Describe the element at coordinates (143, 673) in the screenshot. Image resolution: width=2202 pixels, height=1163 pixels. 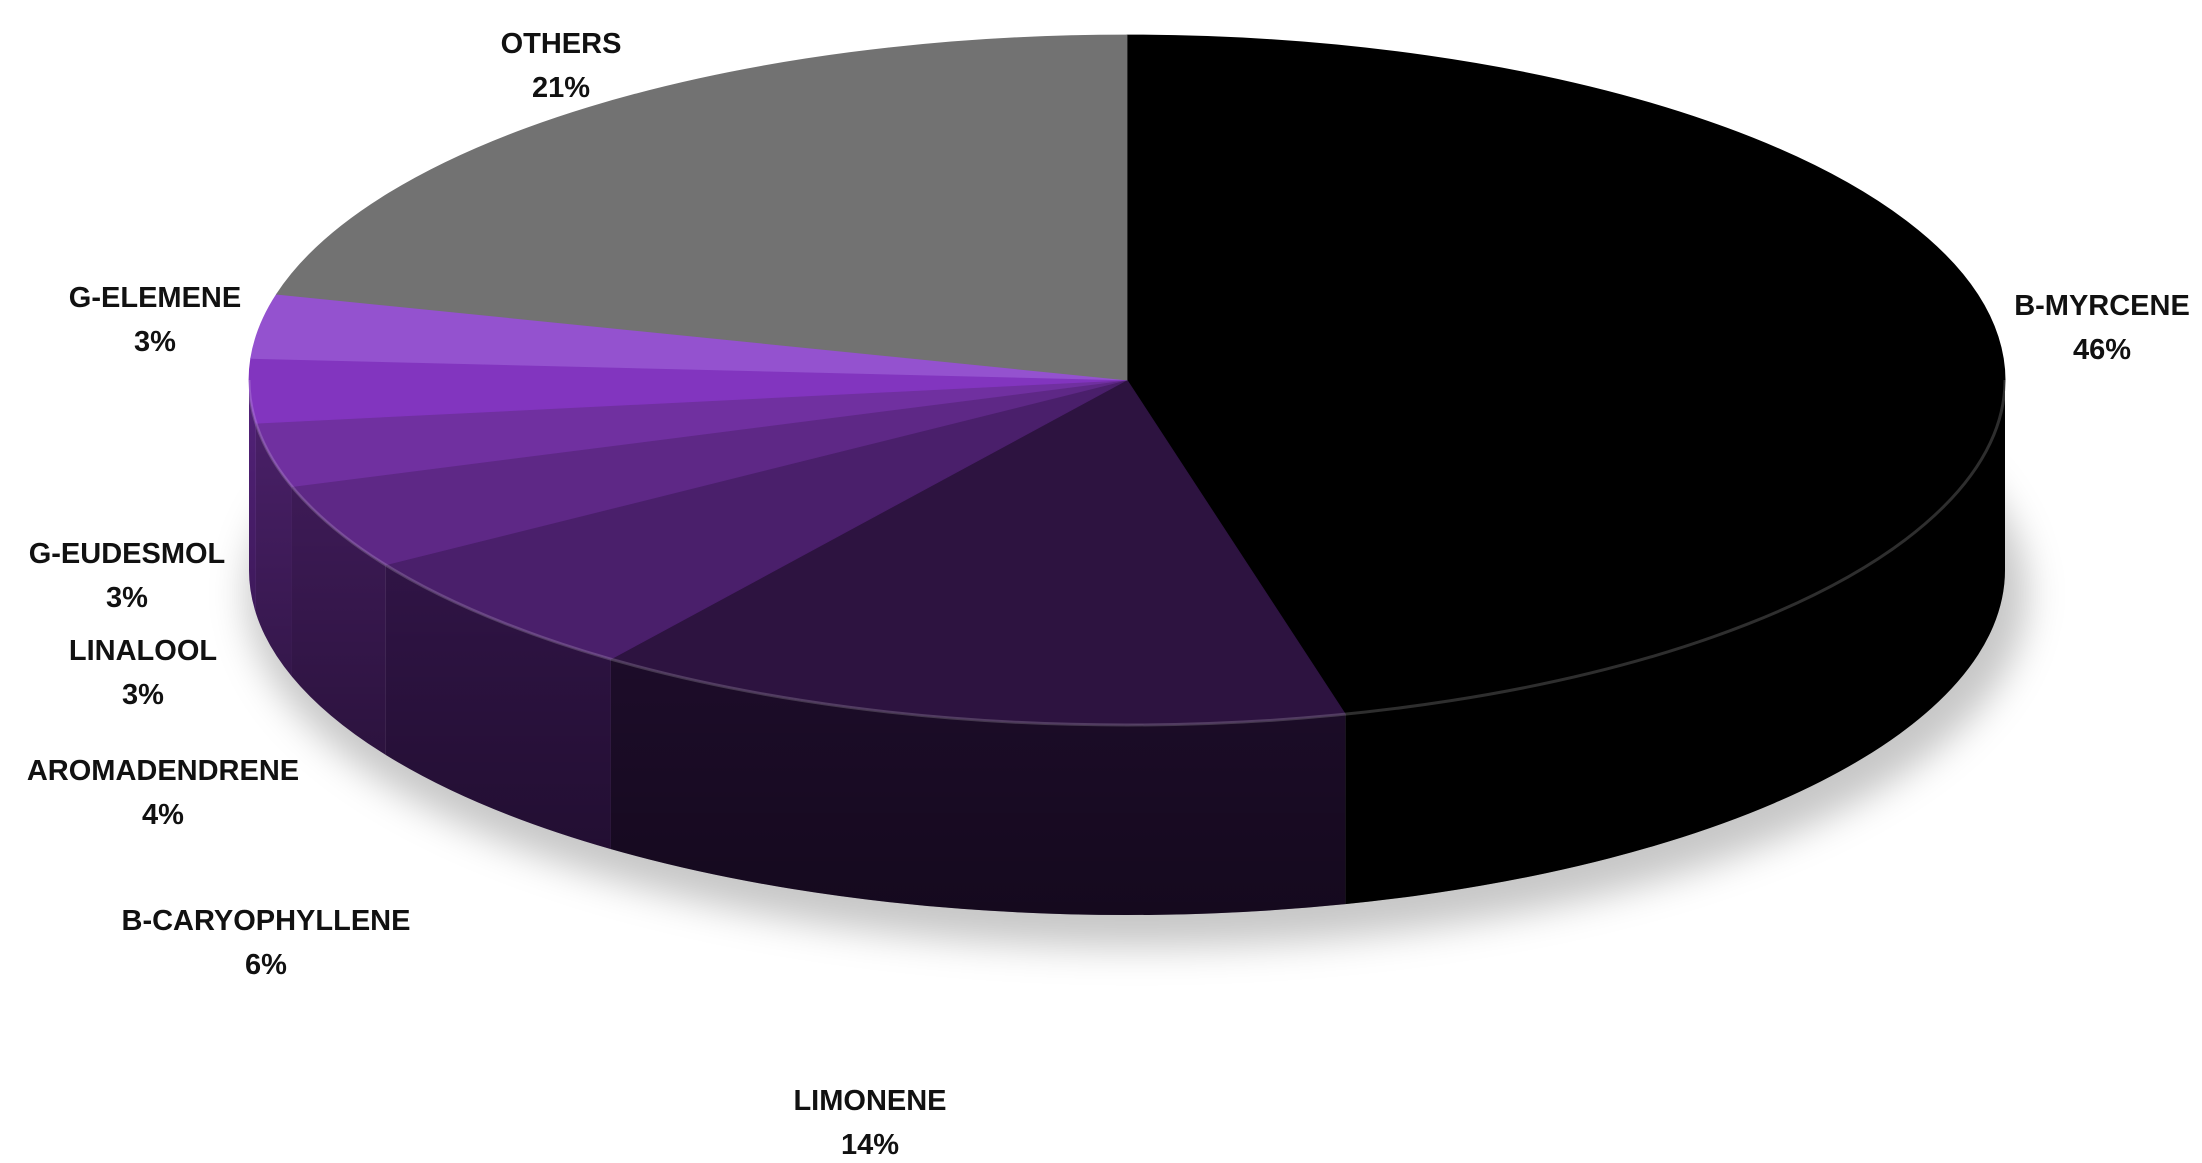
I see `data-label-linalool: LINALOOL 3%` at that location.